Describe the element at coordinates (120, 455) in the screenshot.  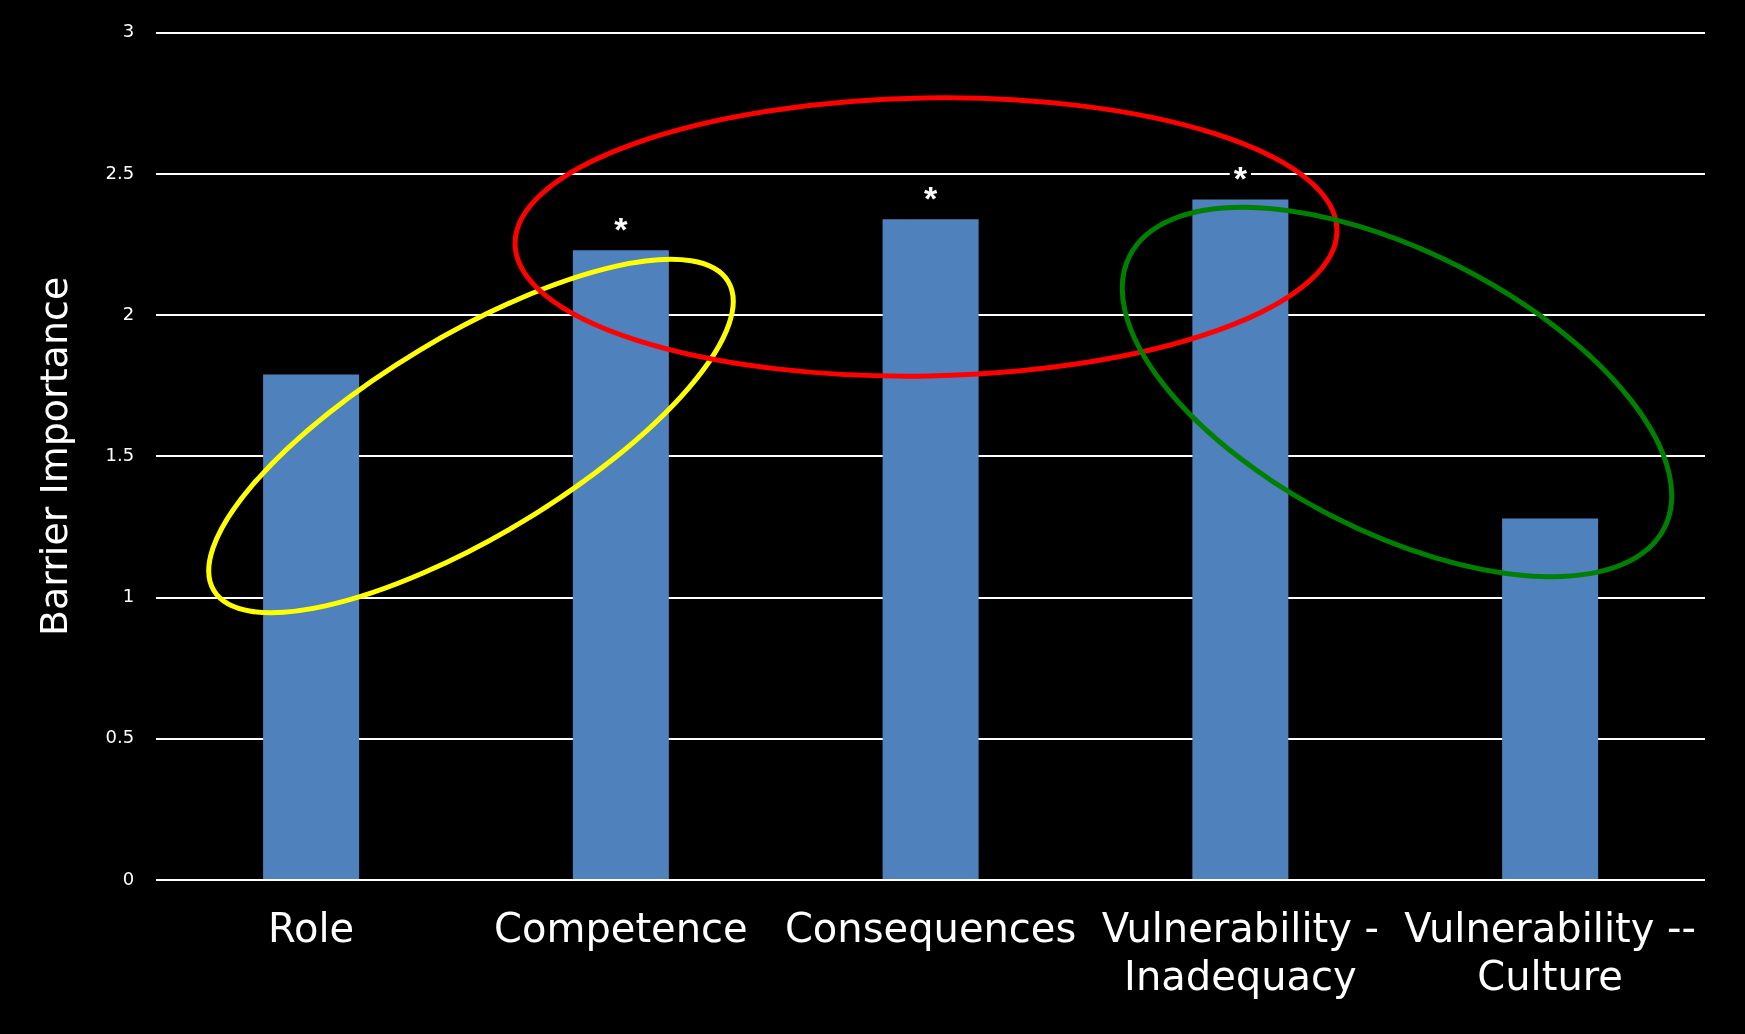
I see `y-tick-label: 1.5` at that location.